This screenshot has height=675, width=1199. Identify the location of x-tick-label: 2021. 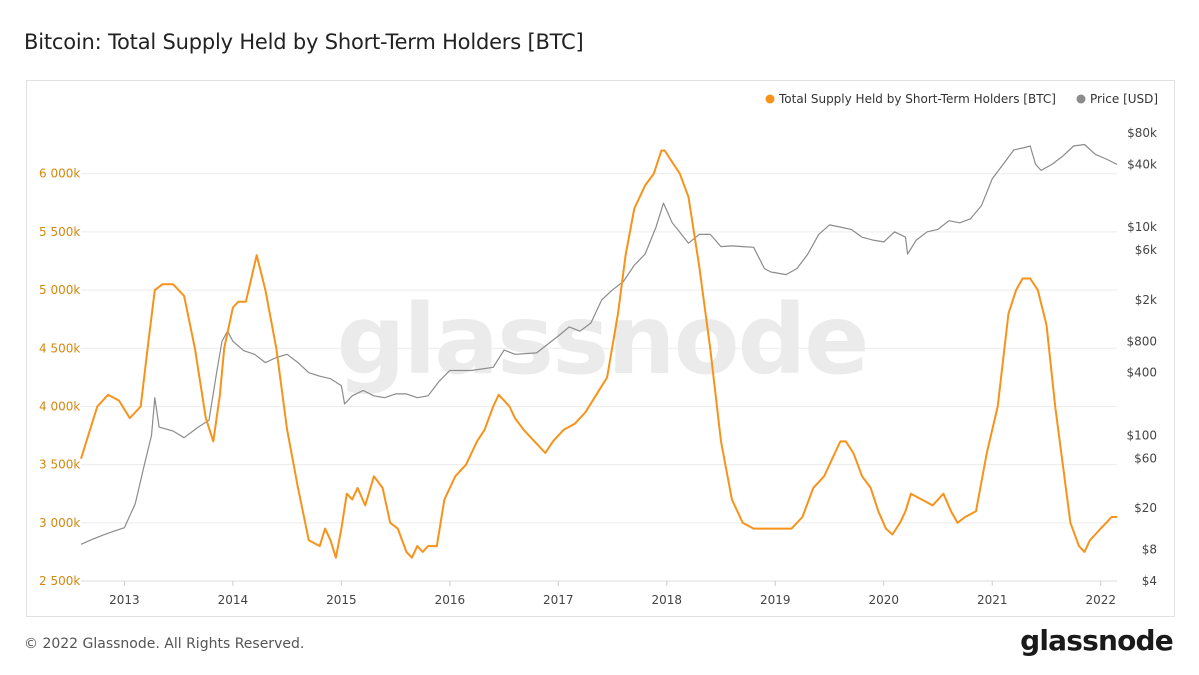
(992, 600).